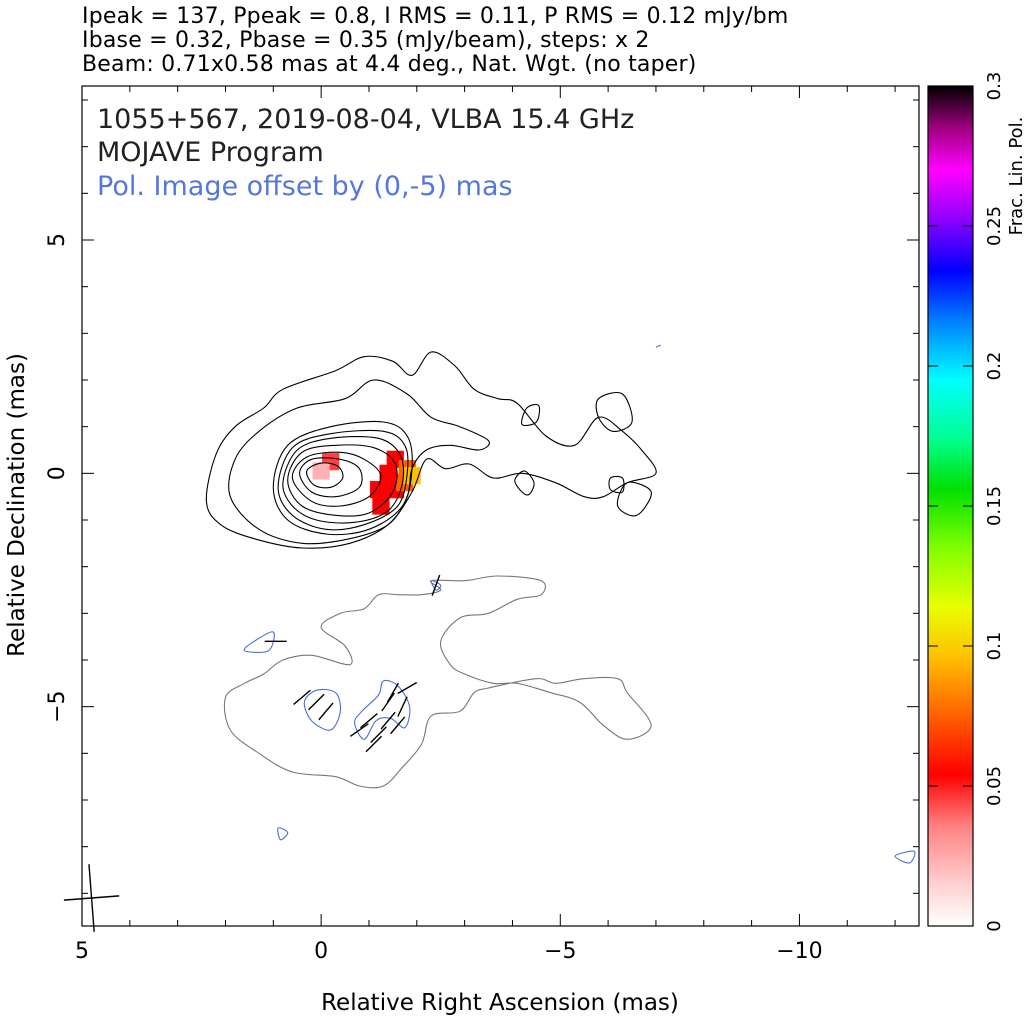  Describe the element at coordinates (17, 505) in the screenshot. I see `y-axis-label: Relative Declination (mas)` at that location.